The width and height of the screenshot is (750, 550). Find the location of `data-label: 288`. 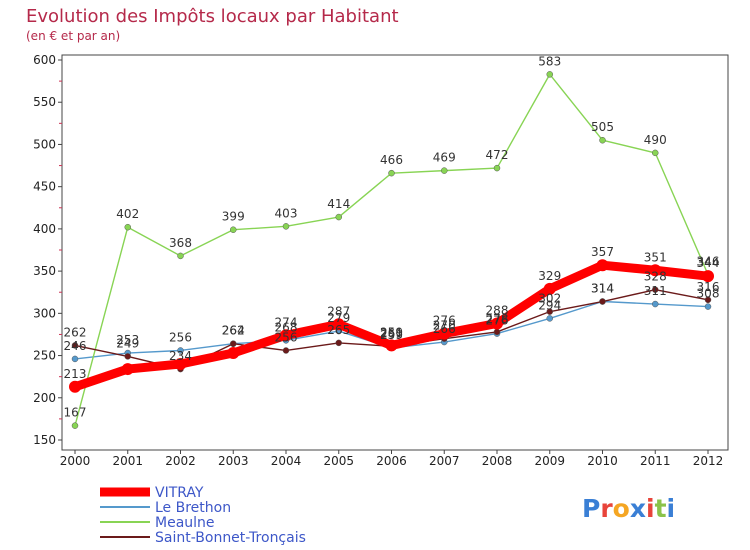

data-label: 288 is located at coordinates (497, 310).